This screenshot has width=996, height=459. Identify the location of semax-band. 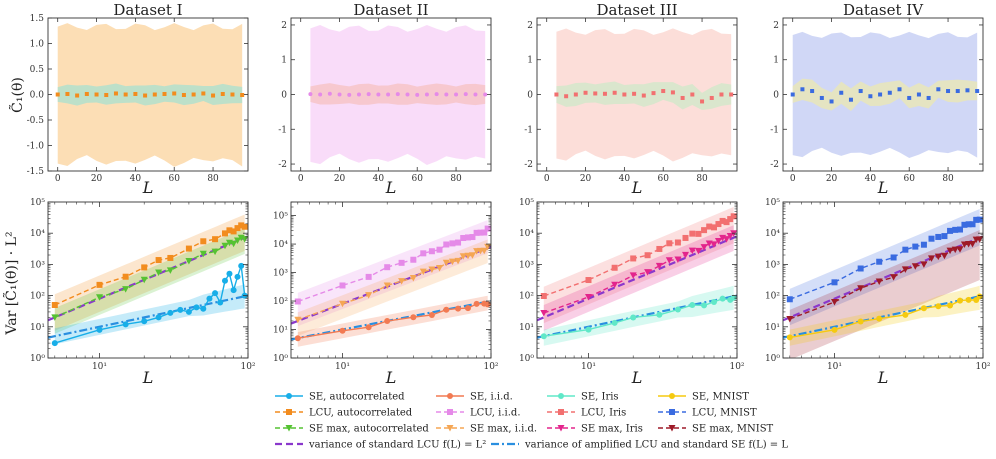
(149, 281).